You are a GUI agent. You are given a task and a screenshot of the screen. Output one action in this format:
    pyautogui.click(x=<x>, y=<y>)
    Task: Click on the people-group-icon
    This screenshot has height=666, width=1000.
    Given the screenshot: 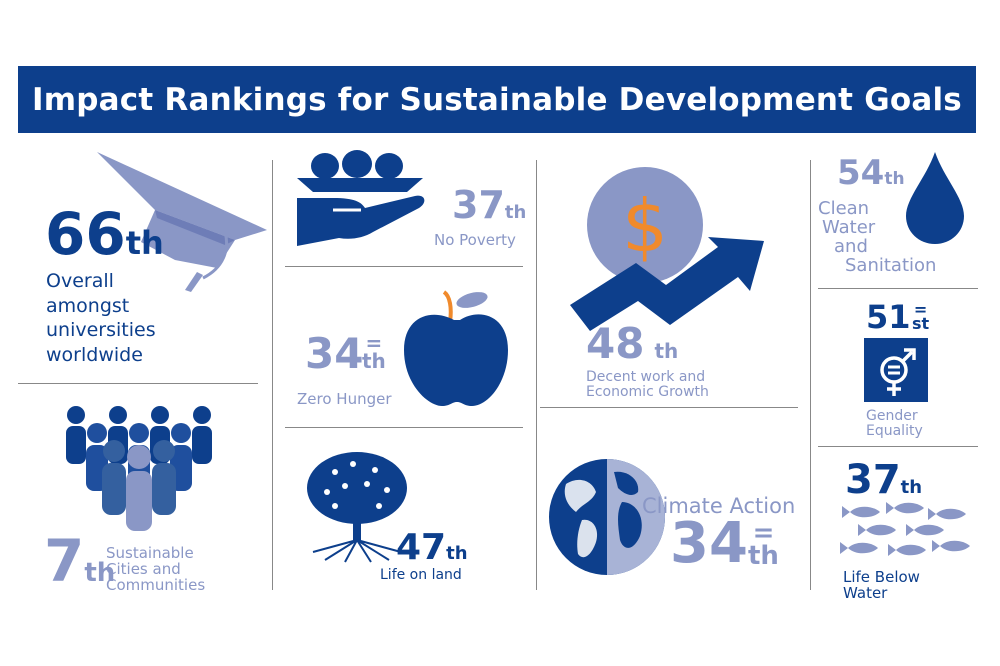 What is the action you would take?
    pyautogui.click(x=139, y=468)
    